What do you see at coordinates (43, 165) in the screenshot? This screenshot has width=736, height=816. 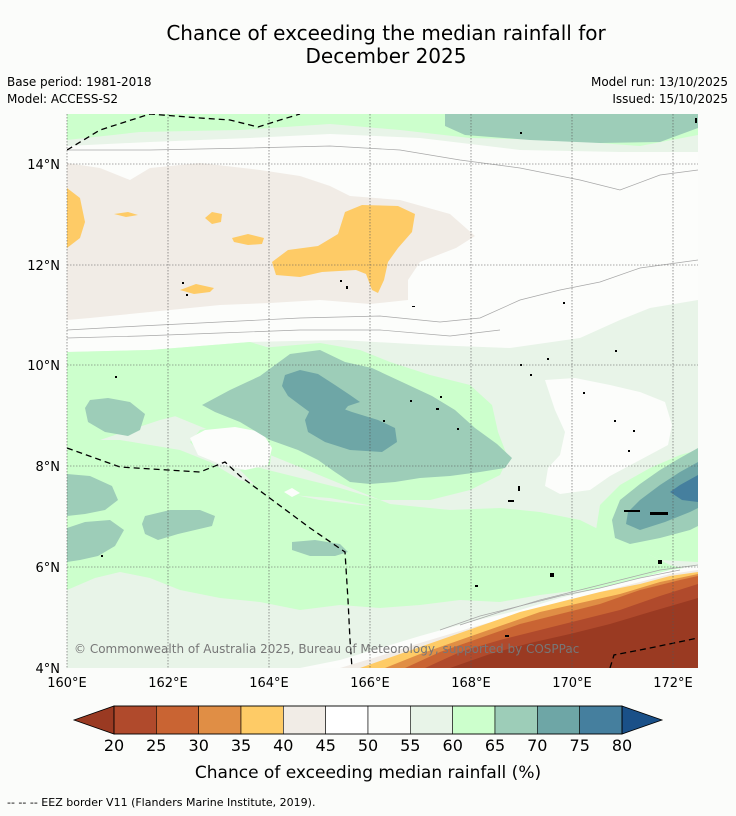 I see `lat-label-14: 14°N` at bounding box center [43, 165].